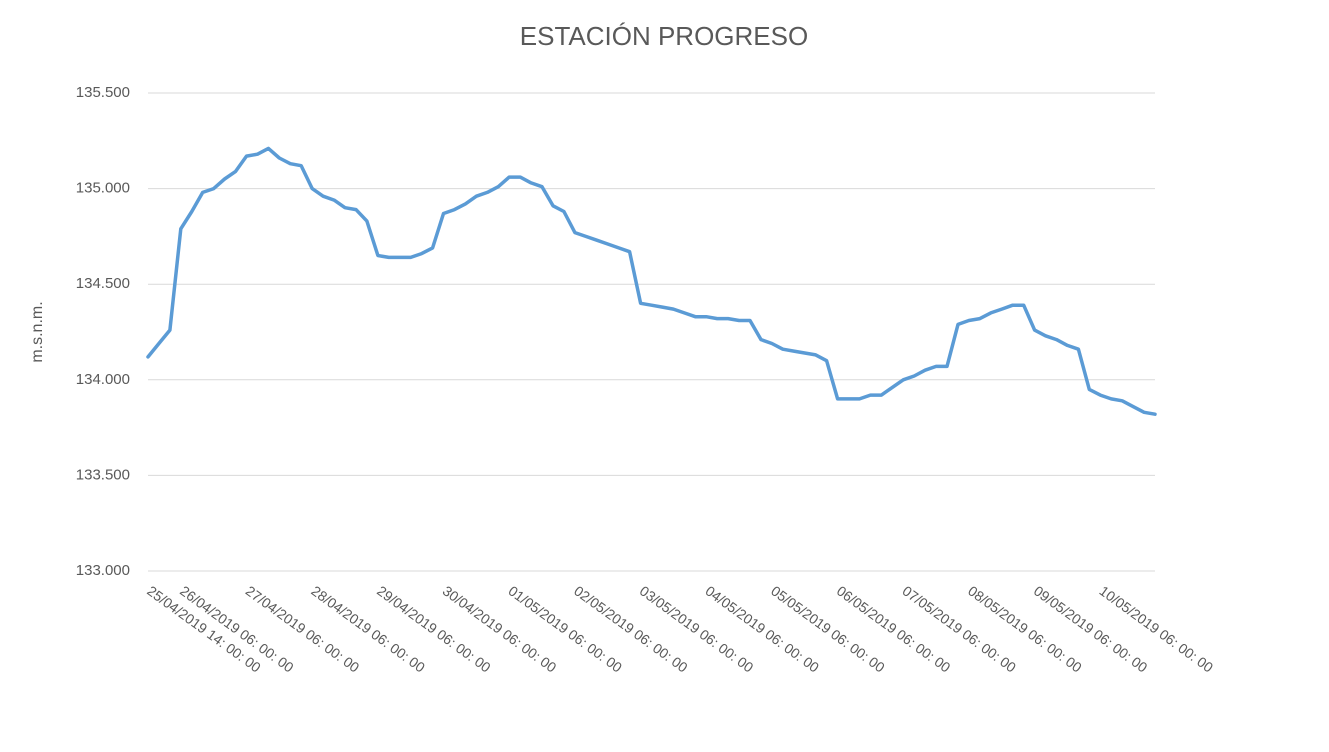 The width and height of the screenshot is (1329, 752). I want to click on x-tick-label: 30/04/2019 06: 00: 00, so click(500, 628).